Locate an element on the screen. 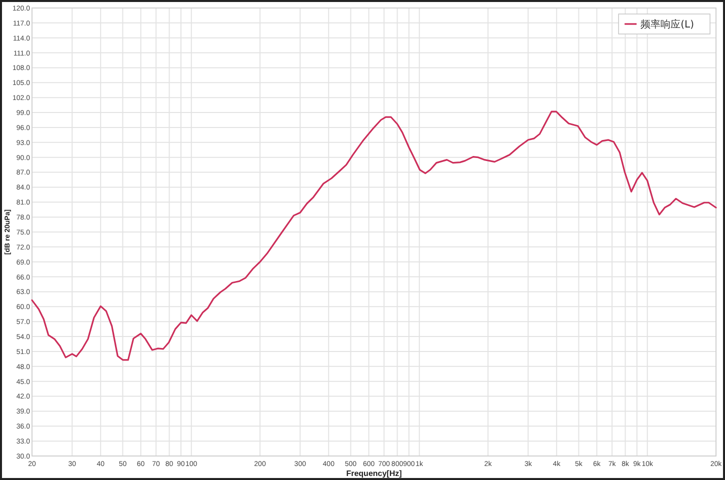 This screenshot has width=725, height=480. x-axis-title: Frequency[Hz] is located at coordinates (374, 473).